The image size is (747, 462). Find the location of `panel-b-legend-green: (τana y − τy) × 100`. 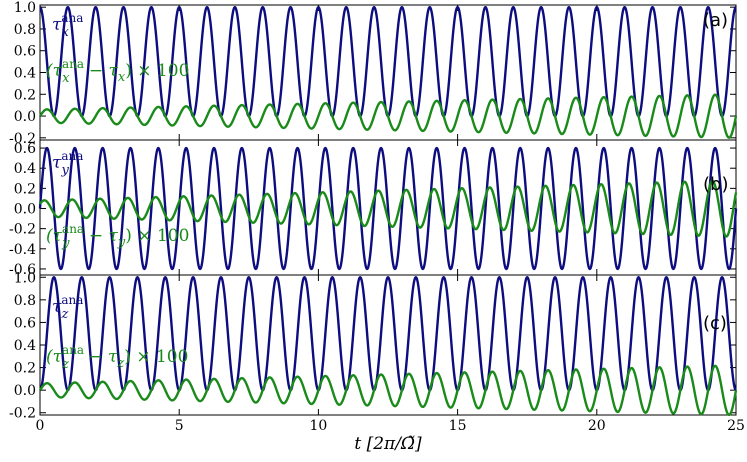

panel-b-legend-green: (τana y − τy) × 100 is located at coordinates (117, 236).